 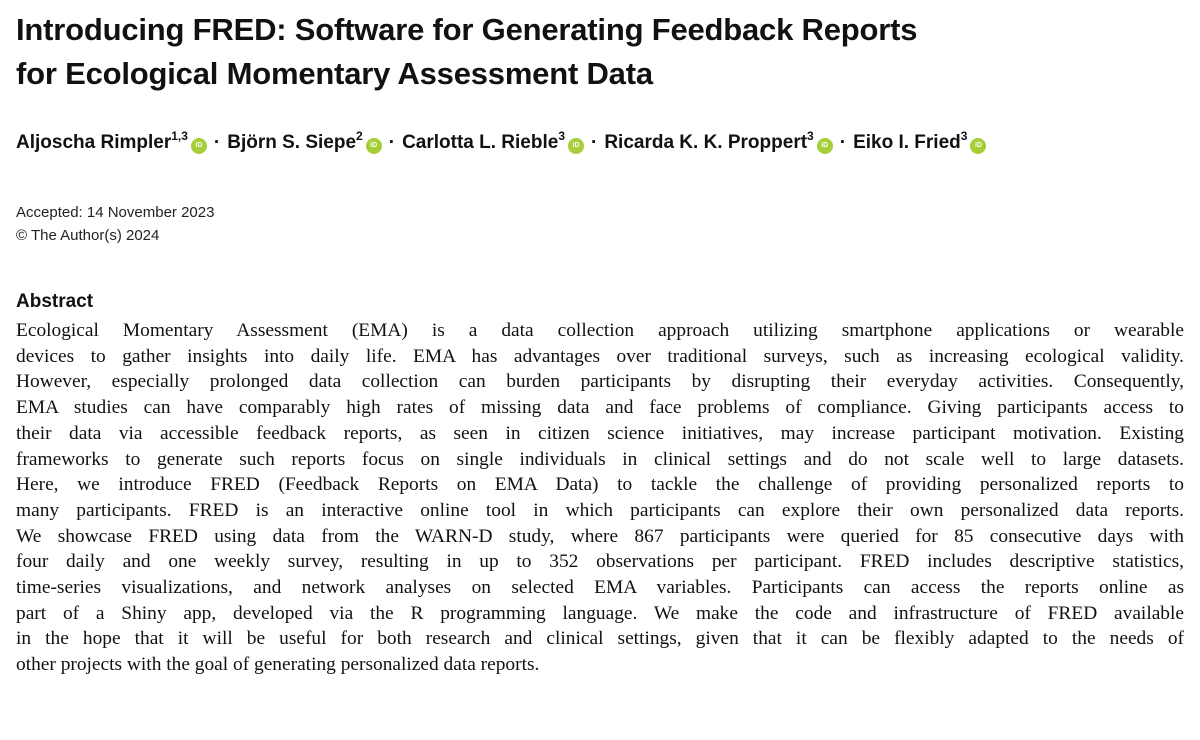 I want to click on author-5: Eiko I. Fried3iD, so click(x=920, y=141).